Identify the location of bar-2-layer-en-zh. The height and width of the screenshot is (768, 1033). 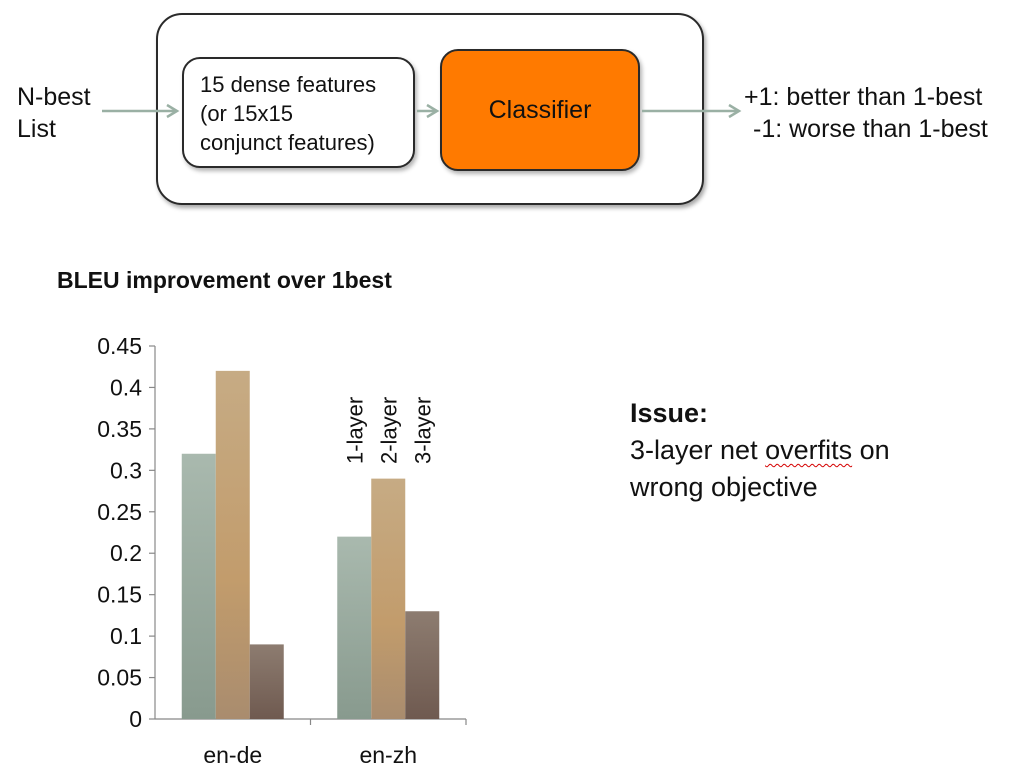
(388, 598).